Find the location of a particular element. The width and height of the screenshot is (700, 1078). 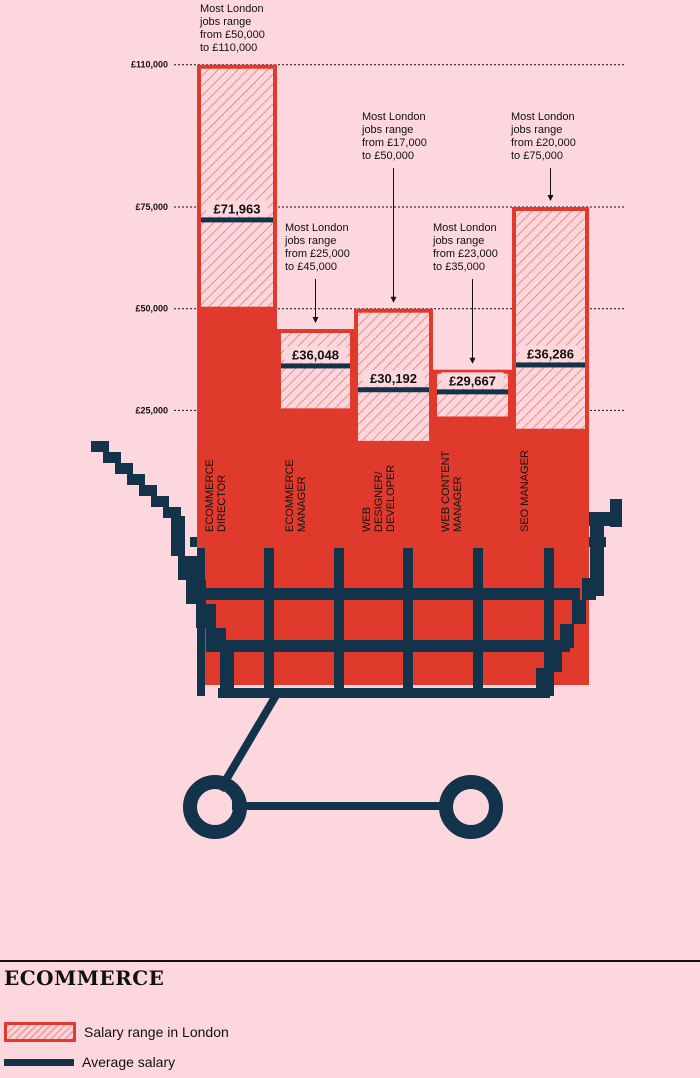

range-note-line: to £45,000 is located at coordinates (311, 267).